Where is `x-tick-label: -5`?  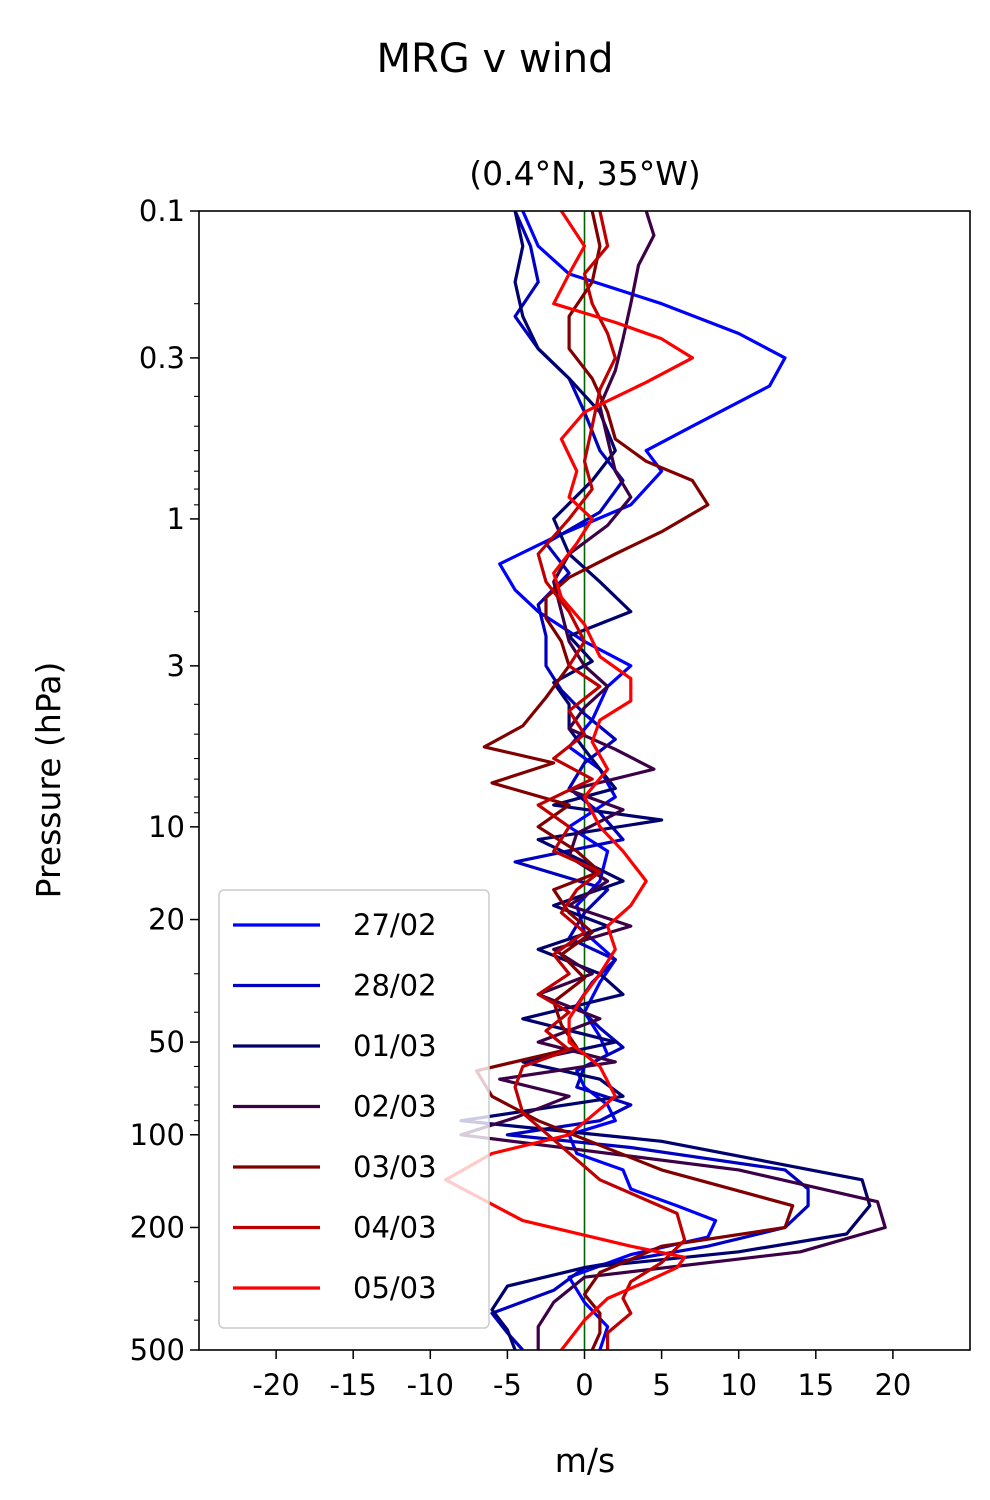
x-tick-label: -5 is located at coordinates (507, 1385).